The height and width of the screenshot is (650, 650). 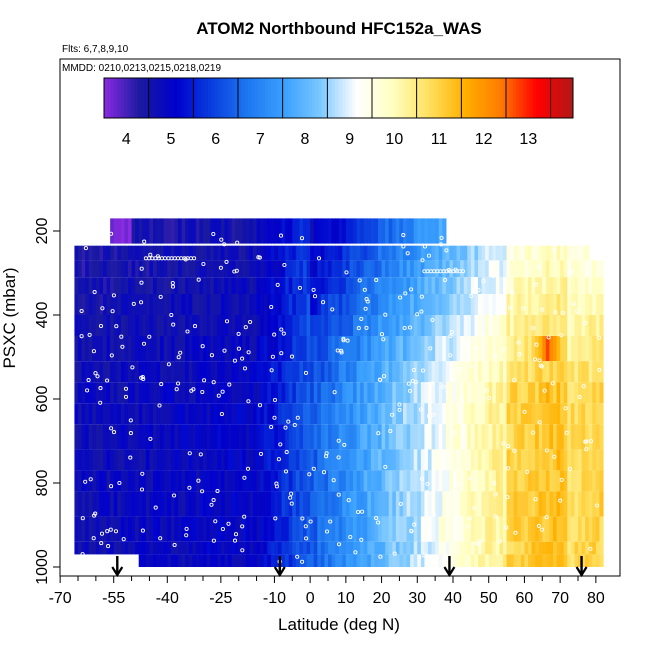 I want to click on colorbar-tick-label: 5, so click(x=171, y=139).